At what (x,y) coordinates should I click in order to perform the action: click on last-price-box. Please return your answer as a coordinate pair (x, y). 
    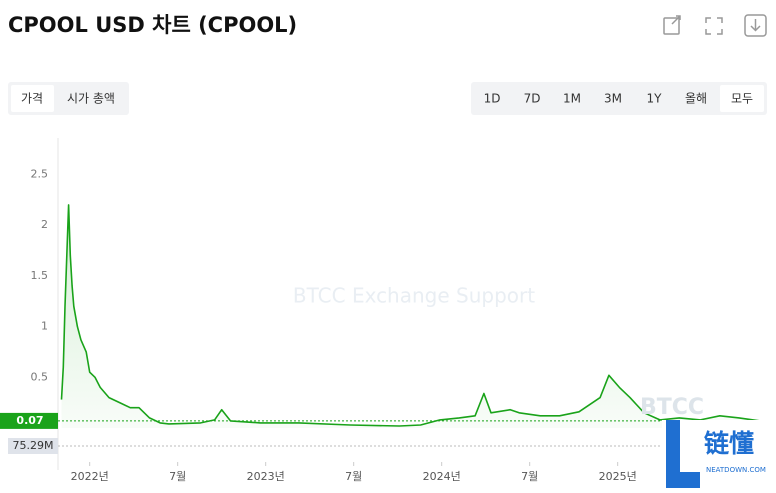
    Looking at the image, I should click on (29, 420).